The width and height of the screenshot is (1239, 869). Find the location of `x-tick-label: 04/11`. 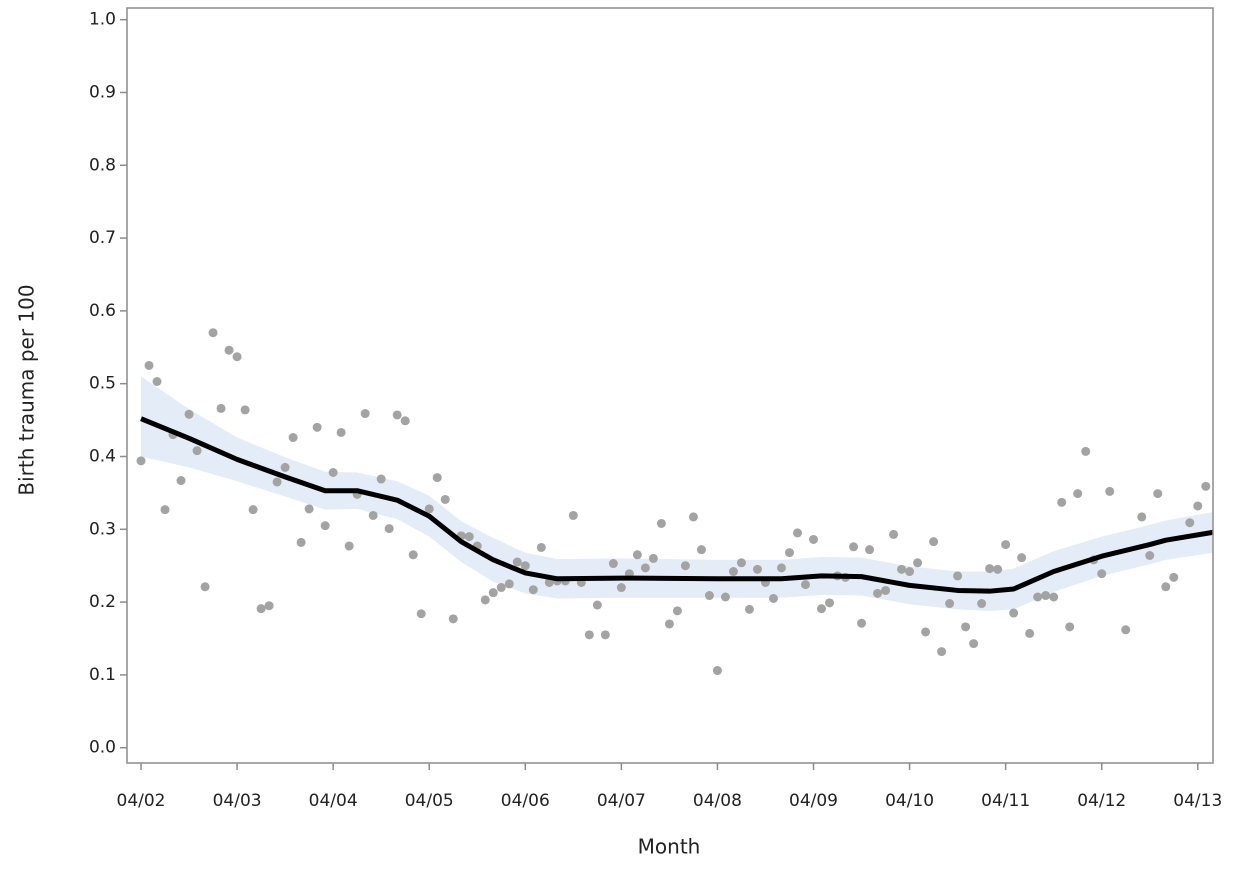

x-tick-label: 04/11 is located at coordinates (1005, 801).